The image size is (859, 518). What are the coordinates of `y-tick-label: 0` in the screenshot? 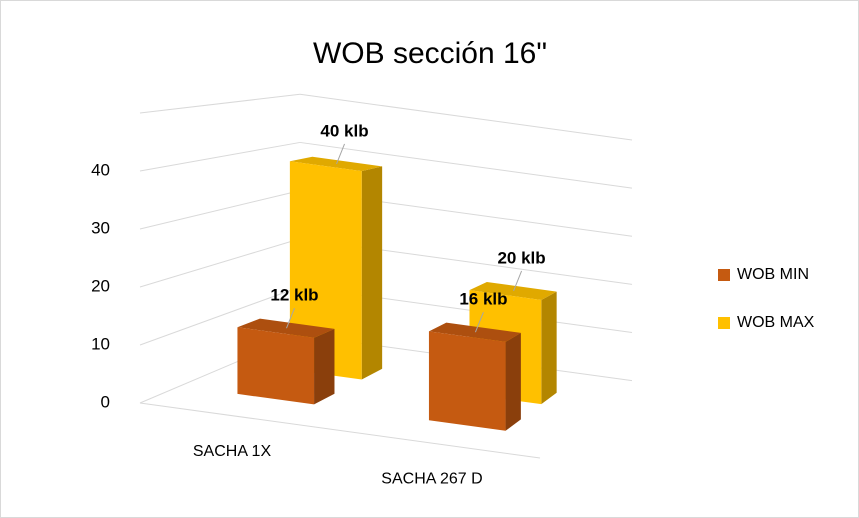 It's located at (105, 401).